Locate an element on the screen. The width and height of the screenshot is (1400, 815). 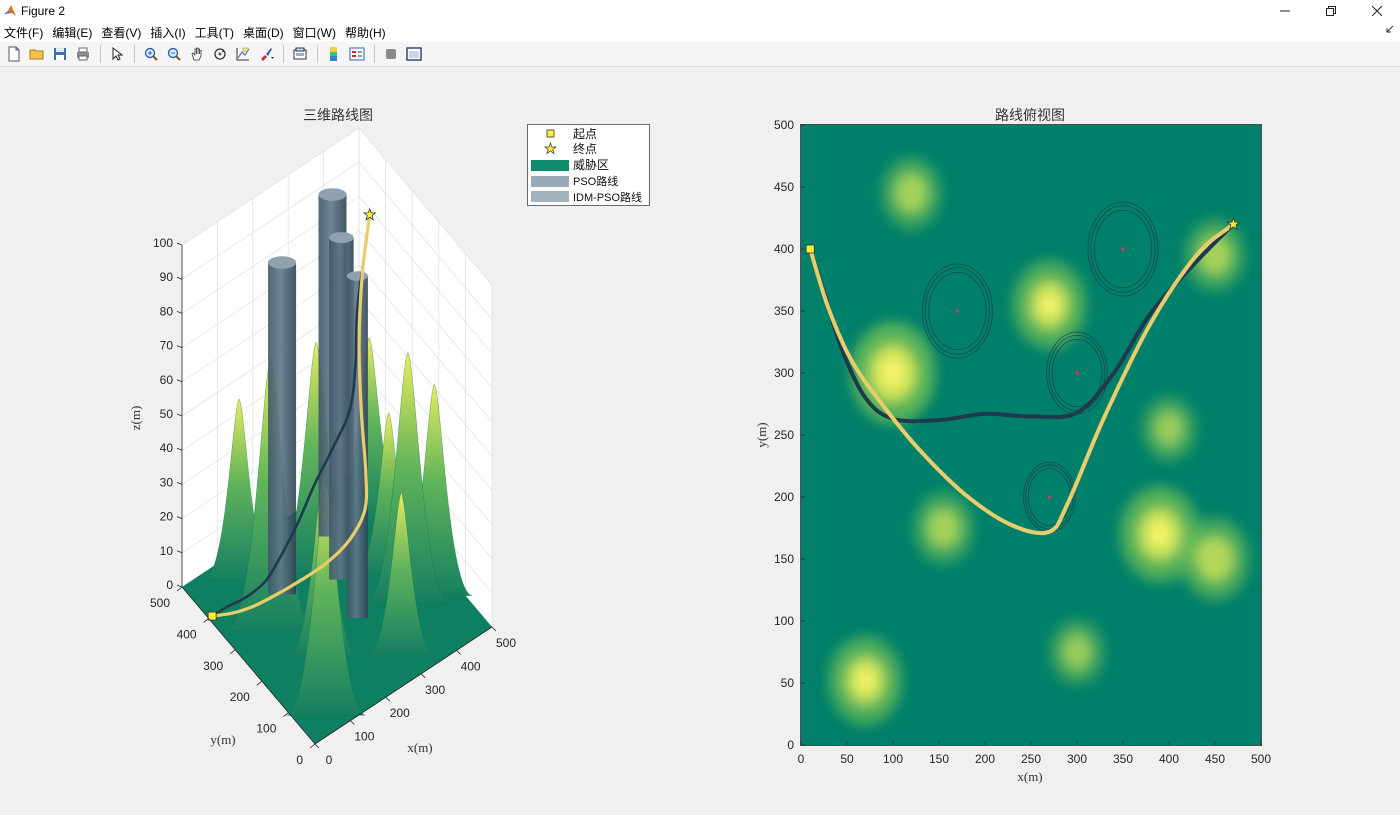
zoom-in-icon is located at coordinates (151, 54).